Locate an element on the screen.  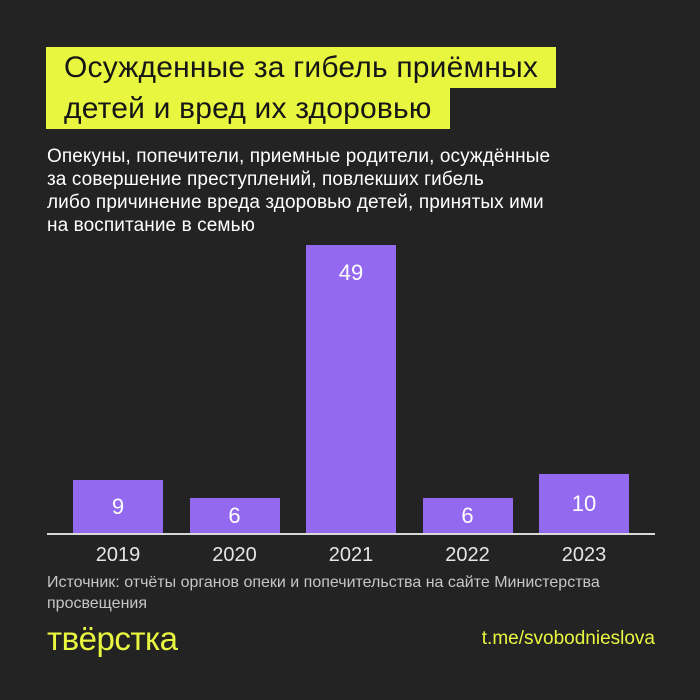
verstka-logo: твёрстка is located at coordinates (112, 638).